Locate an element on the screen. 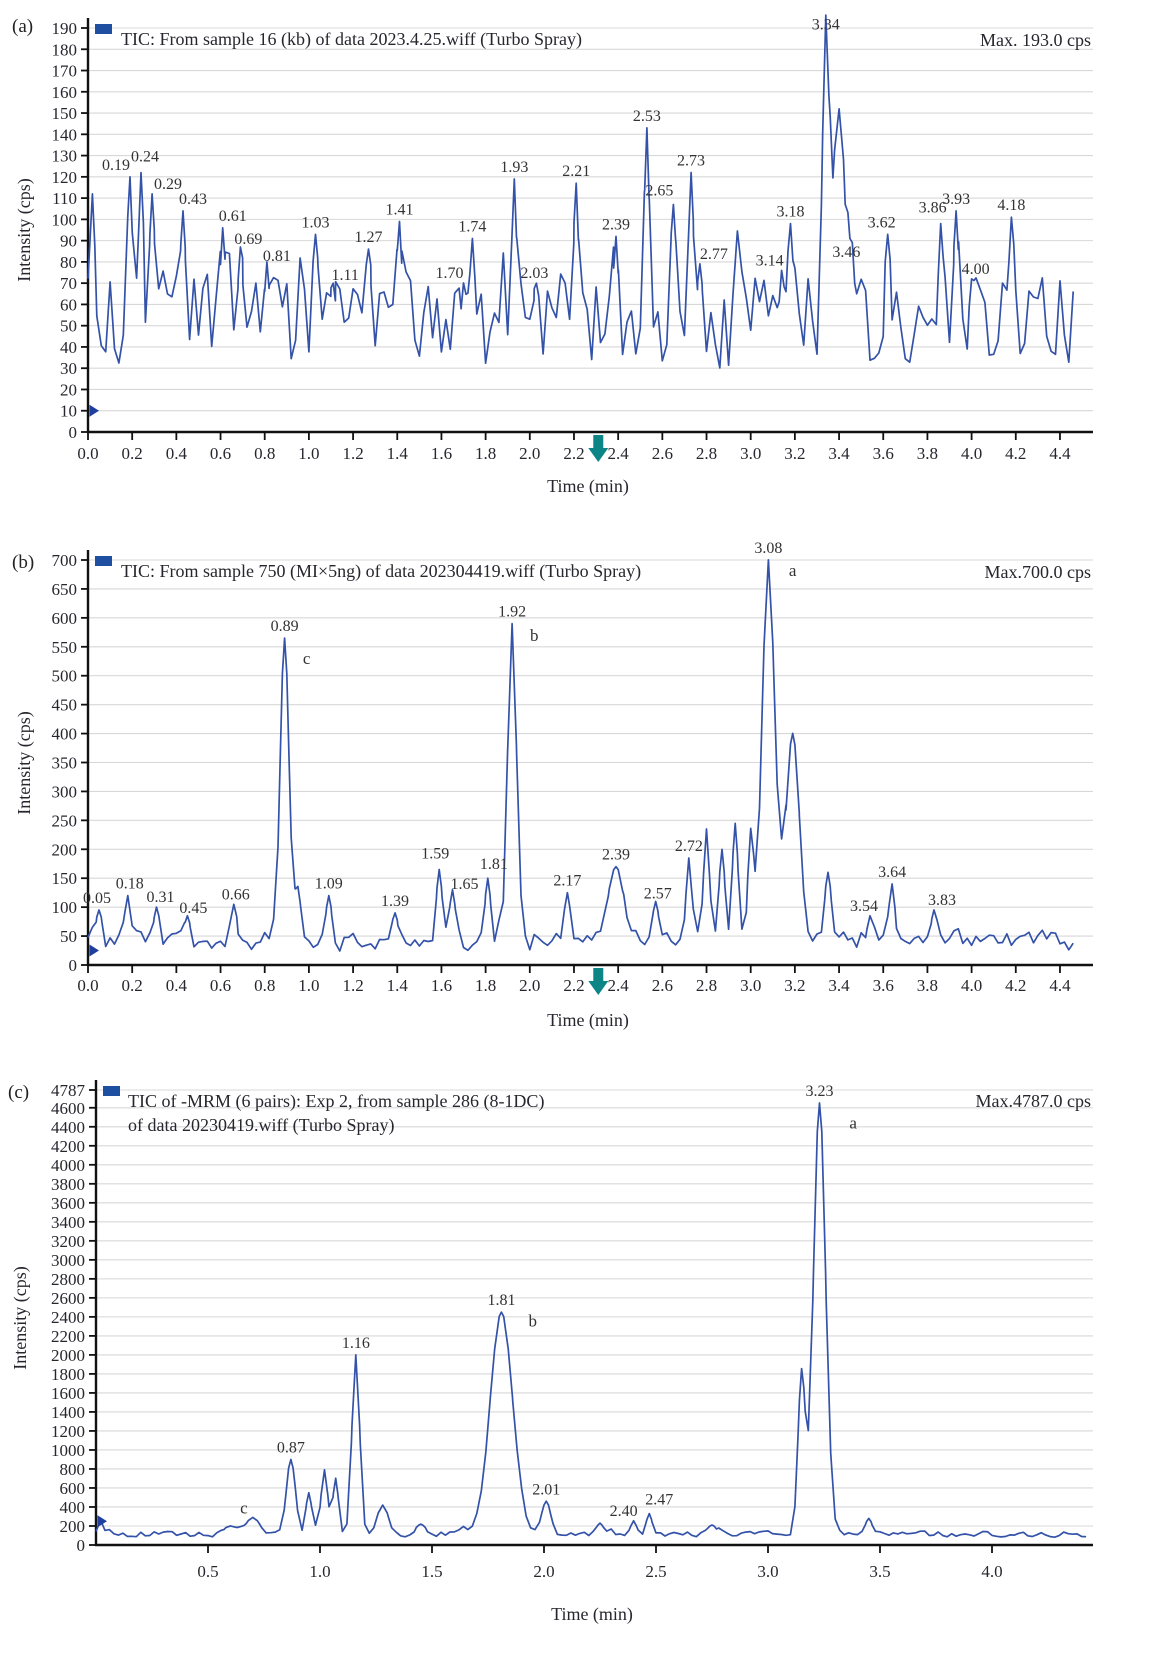 Image resolution: width=1160 pixels, height=1653 pixels. y-tick-label: 4200 is located at coordinates (68, 1146).